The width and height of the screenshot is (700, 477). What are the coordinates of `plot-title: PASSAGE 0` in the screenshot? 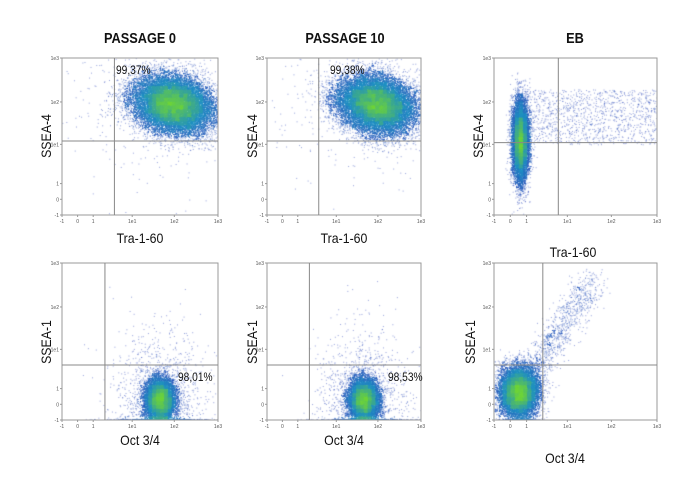 It's located at (140, 38).